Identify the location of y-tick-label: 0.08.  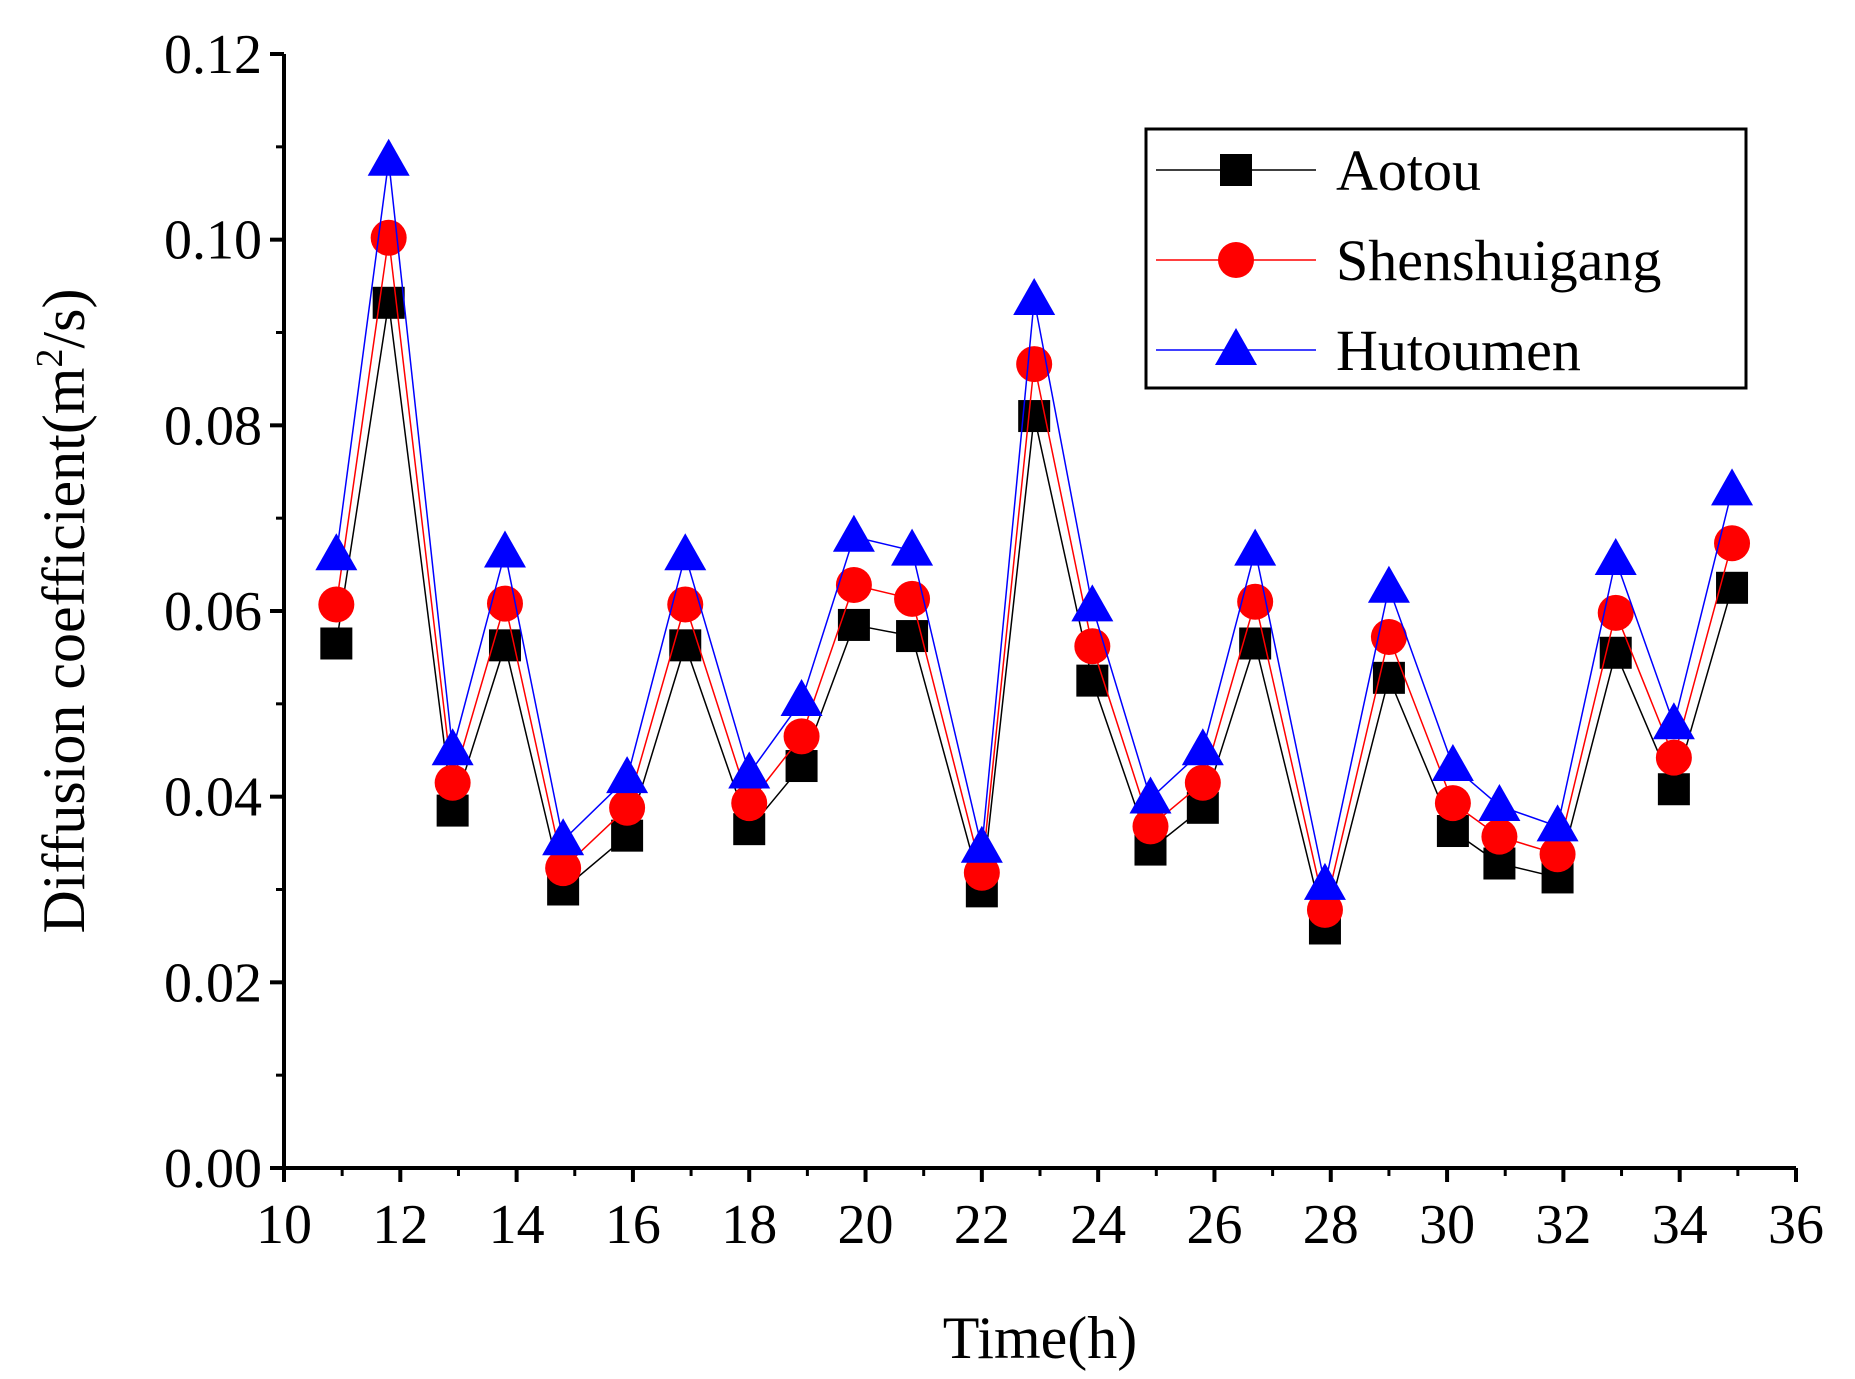
(213, 426).